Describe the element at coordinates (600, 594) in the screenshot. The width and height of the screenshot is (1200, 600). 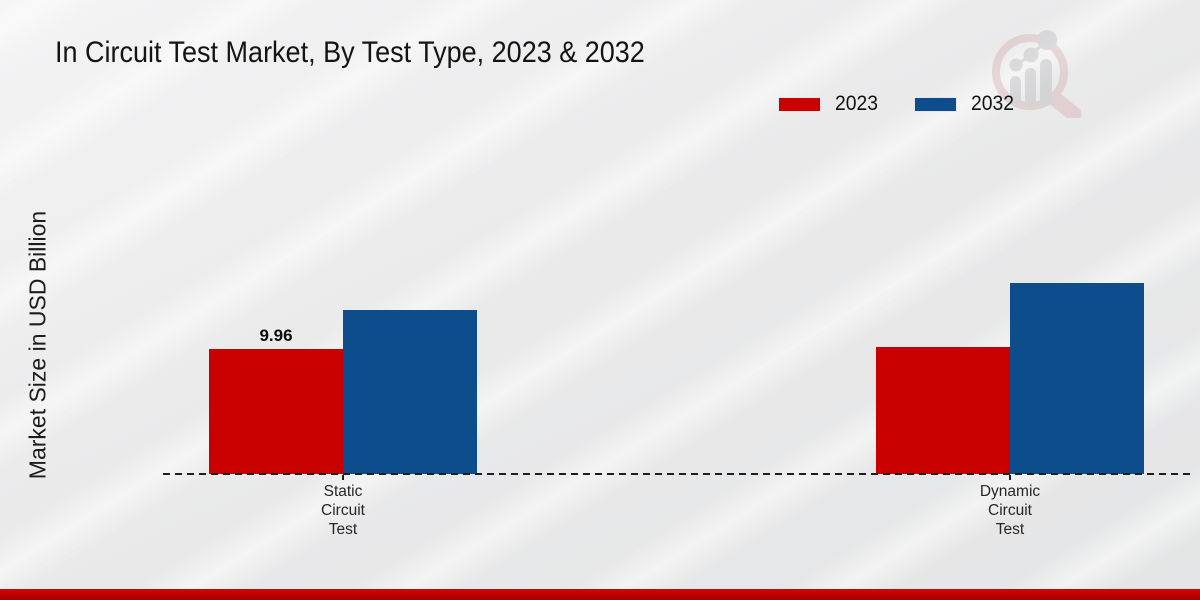
I see `footer-accent-band` at that location.